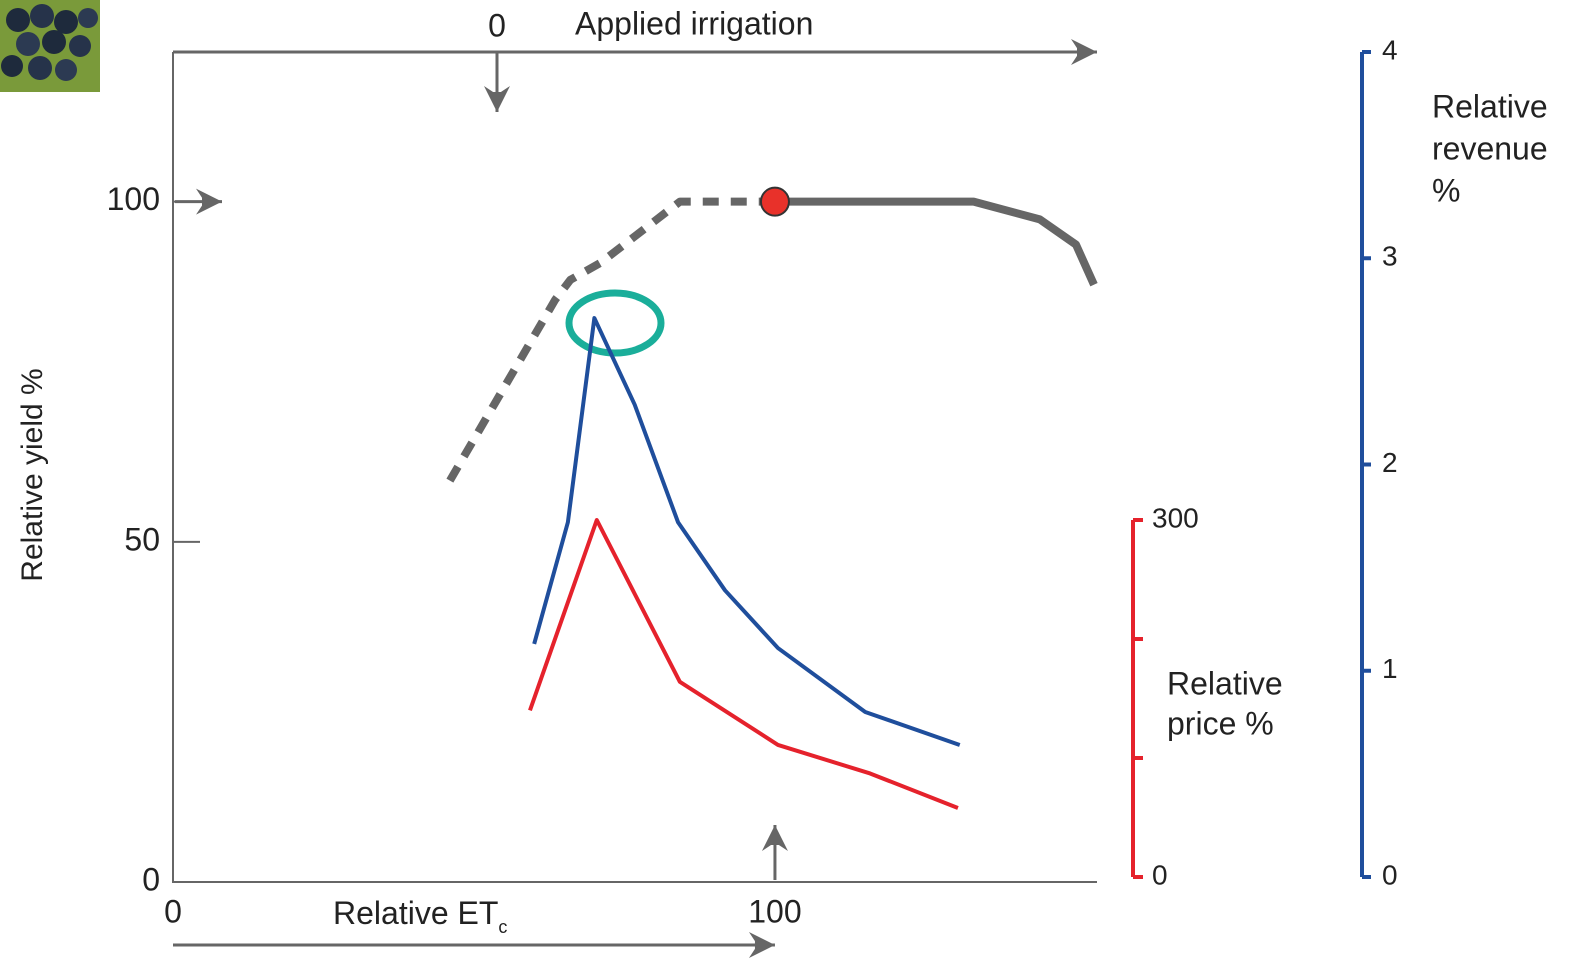  What do you see at coordinates (1175, 517) in the screenshot?
I see `y3-tick-label: 300` at bounding box center [1175, 517].